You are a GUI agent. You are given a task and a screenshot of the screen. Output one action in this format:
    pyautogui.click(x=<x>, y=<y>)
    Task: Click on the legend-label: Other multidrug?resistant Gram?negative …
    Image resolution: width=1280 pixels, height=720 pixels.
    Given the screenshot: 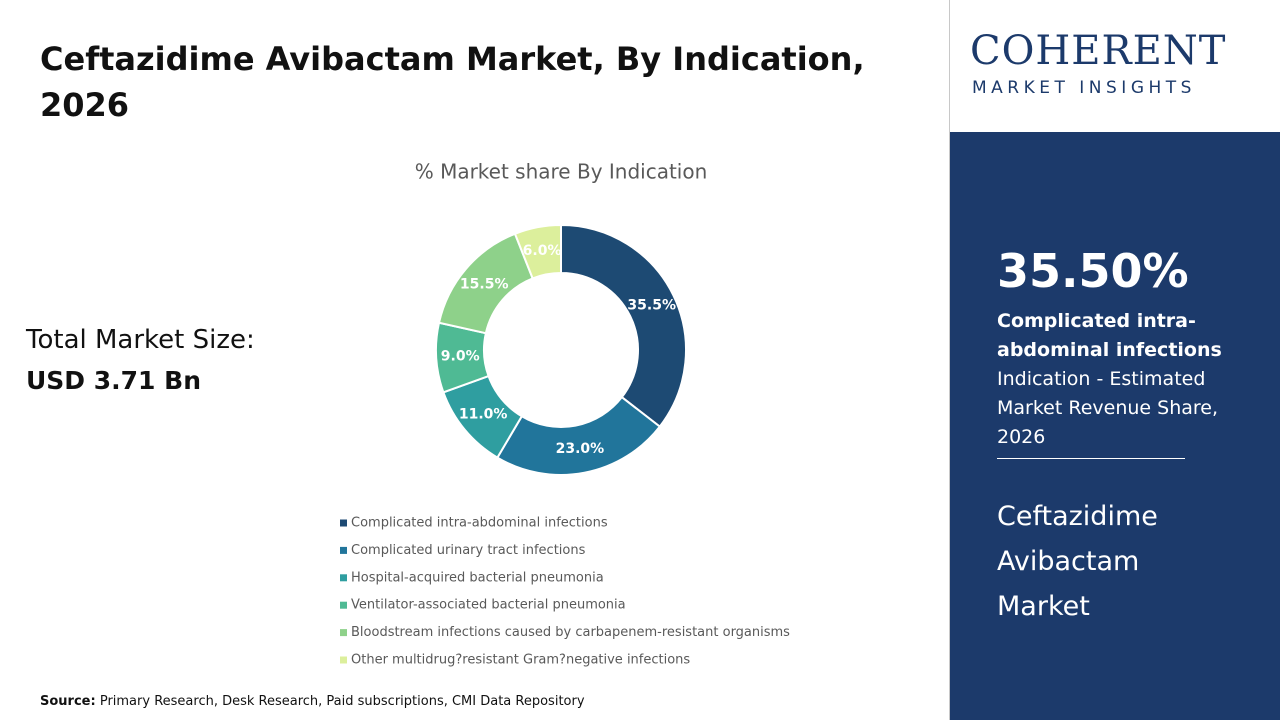 What is the action you would take?
    pyautogui.click(x=520, y=660)
    